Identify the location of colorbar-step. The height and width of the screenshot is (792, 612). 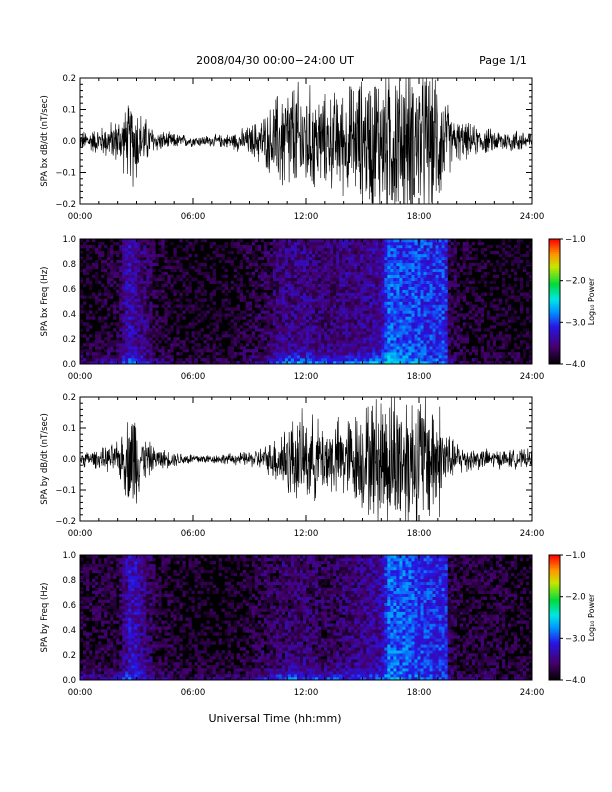
(554, 255).